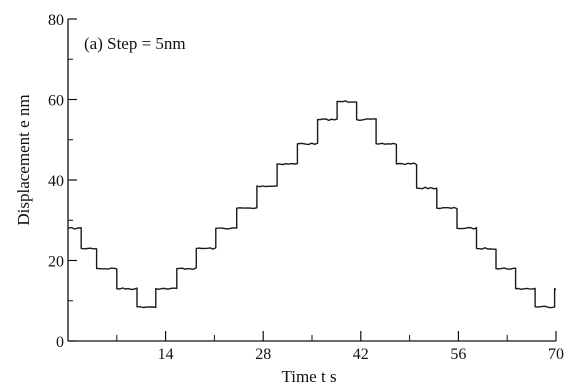 Image resolution: width=574 pixels, height=387 pixels. I want to click on y-axis-title: Displacement e nm, so click(23, 159).